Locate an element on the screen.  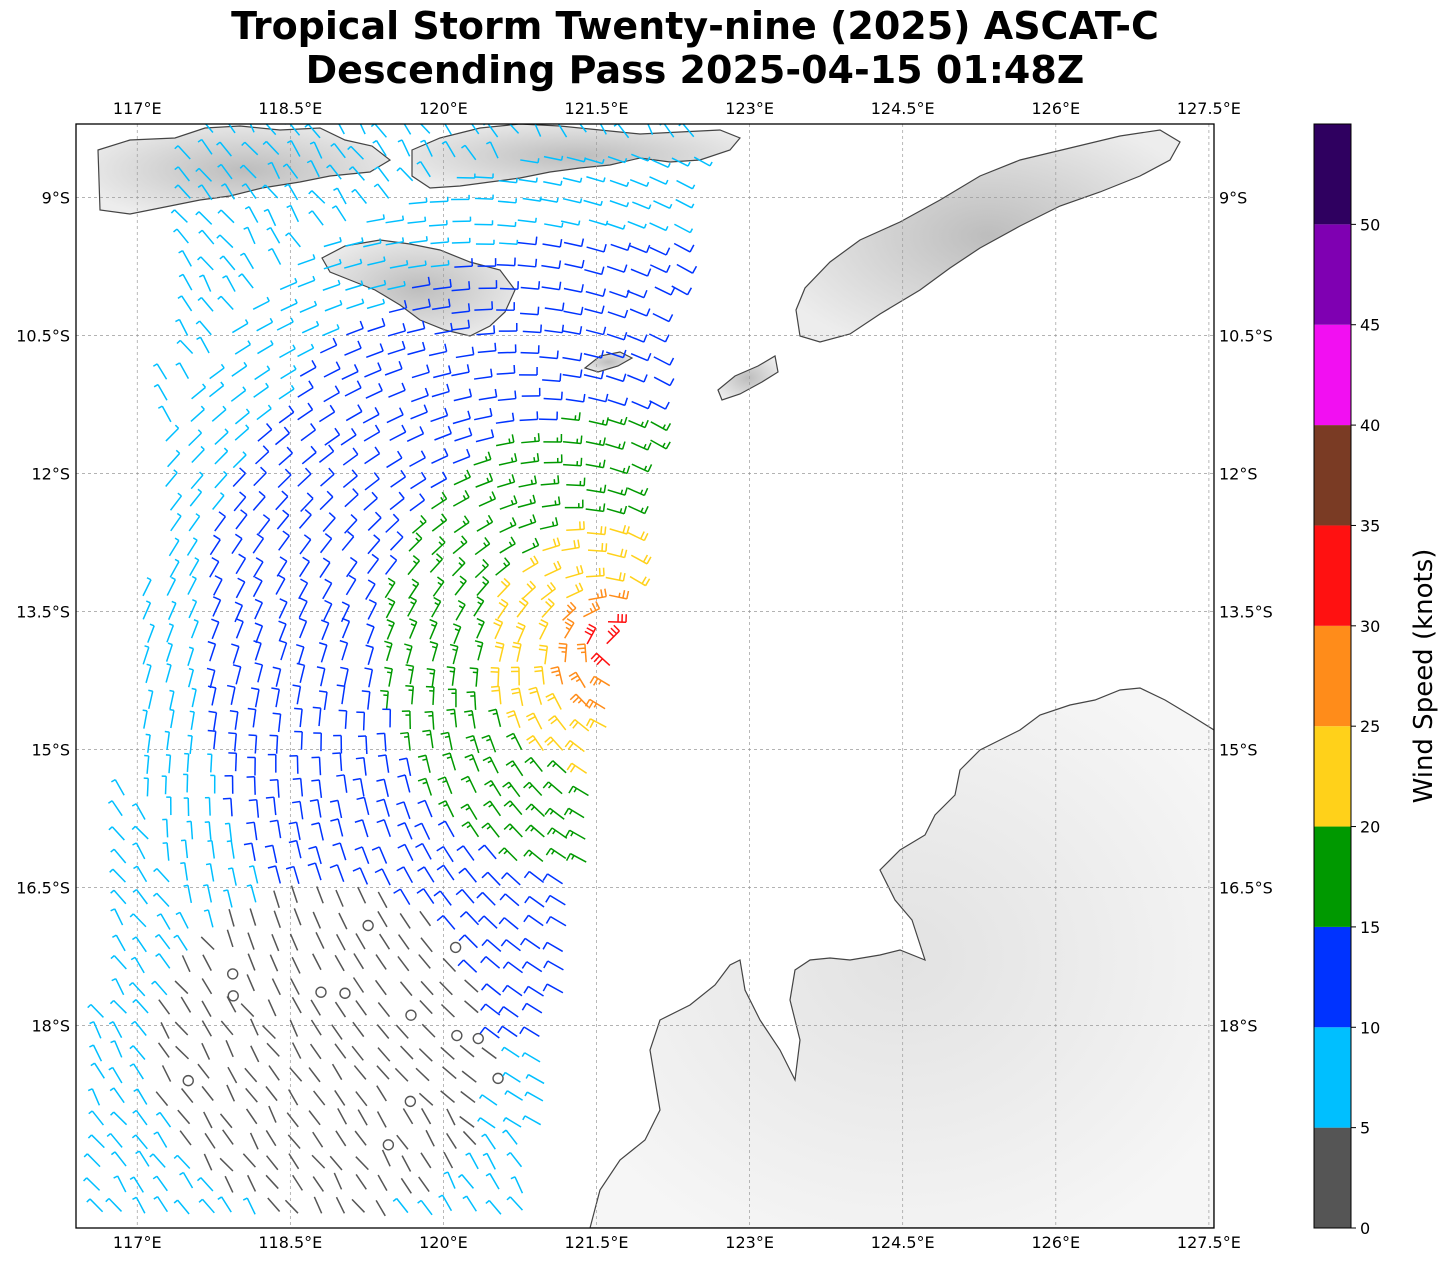
colorbar-tick-label: 5 is located at coordinates (1365, 1128).